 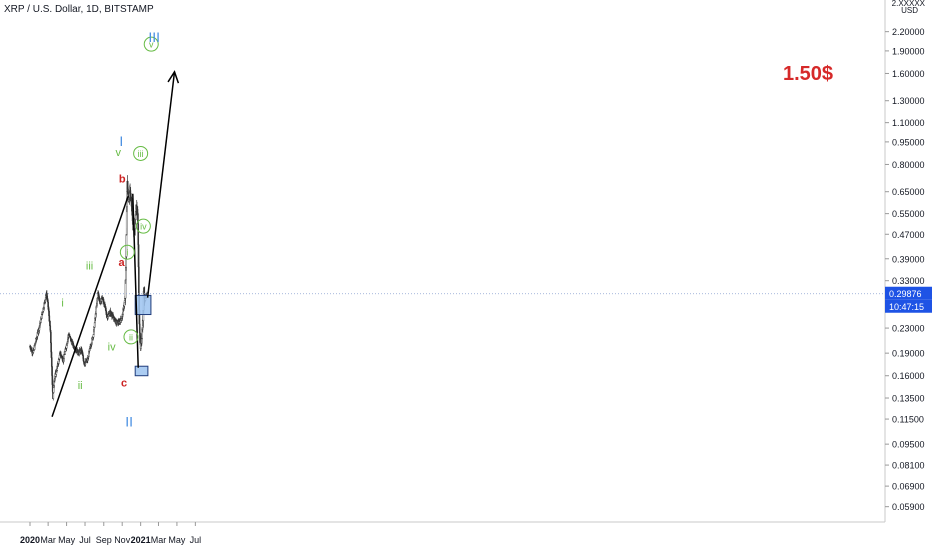 What do you see at coordinates (908, 74) in the screenshot?
I see `price-tick-label: 1.60000` at bounding box center [908, 74].